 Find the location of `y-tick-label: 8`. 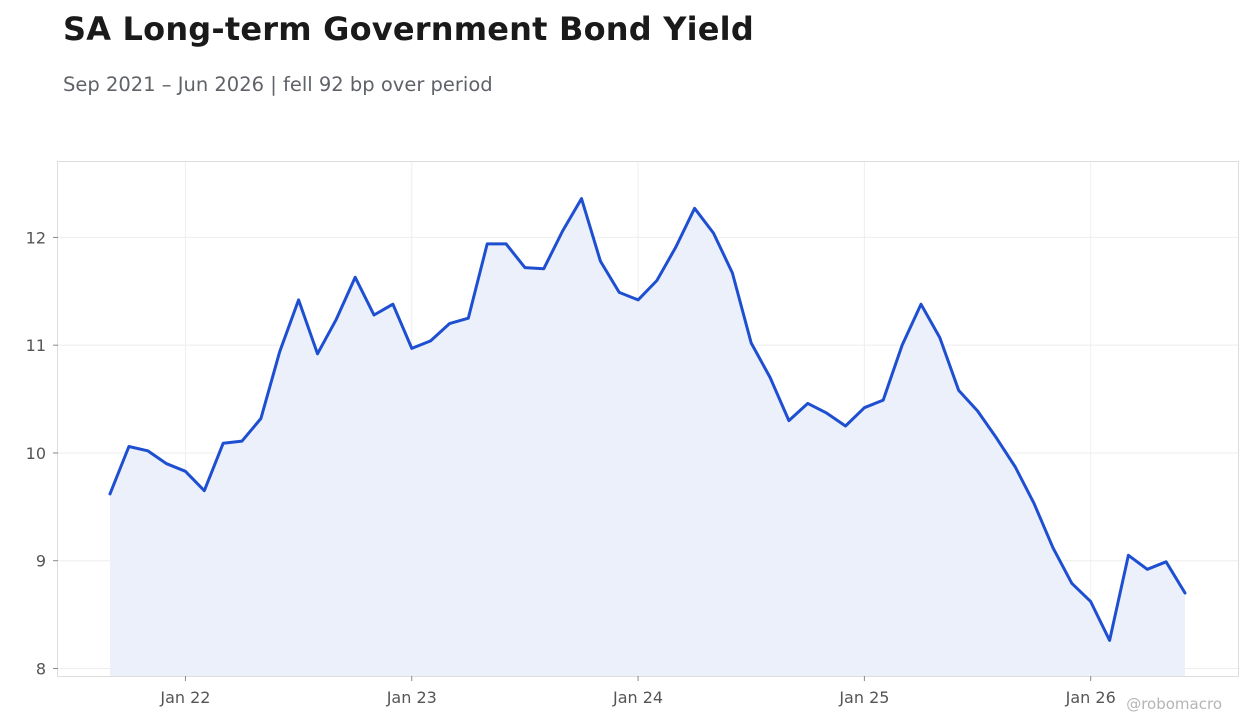

y-tick-label: 8 is located at coordinates (41, 668).